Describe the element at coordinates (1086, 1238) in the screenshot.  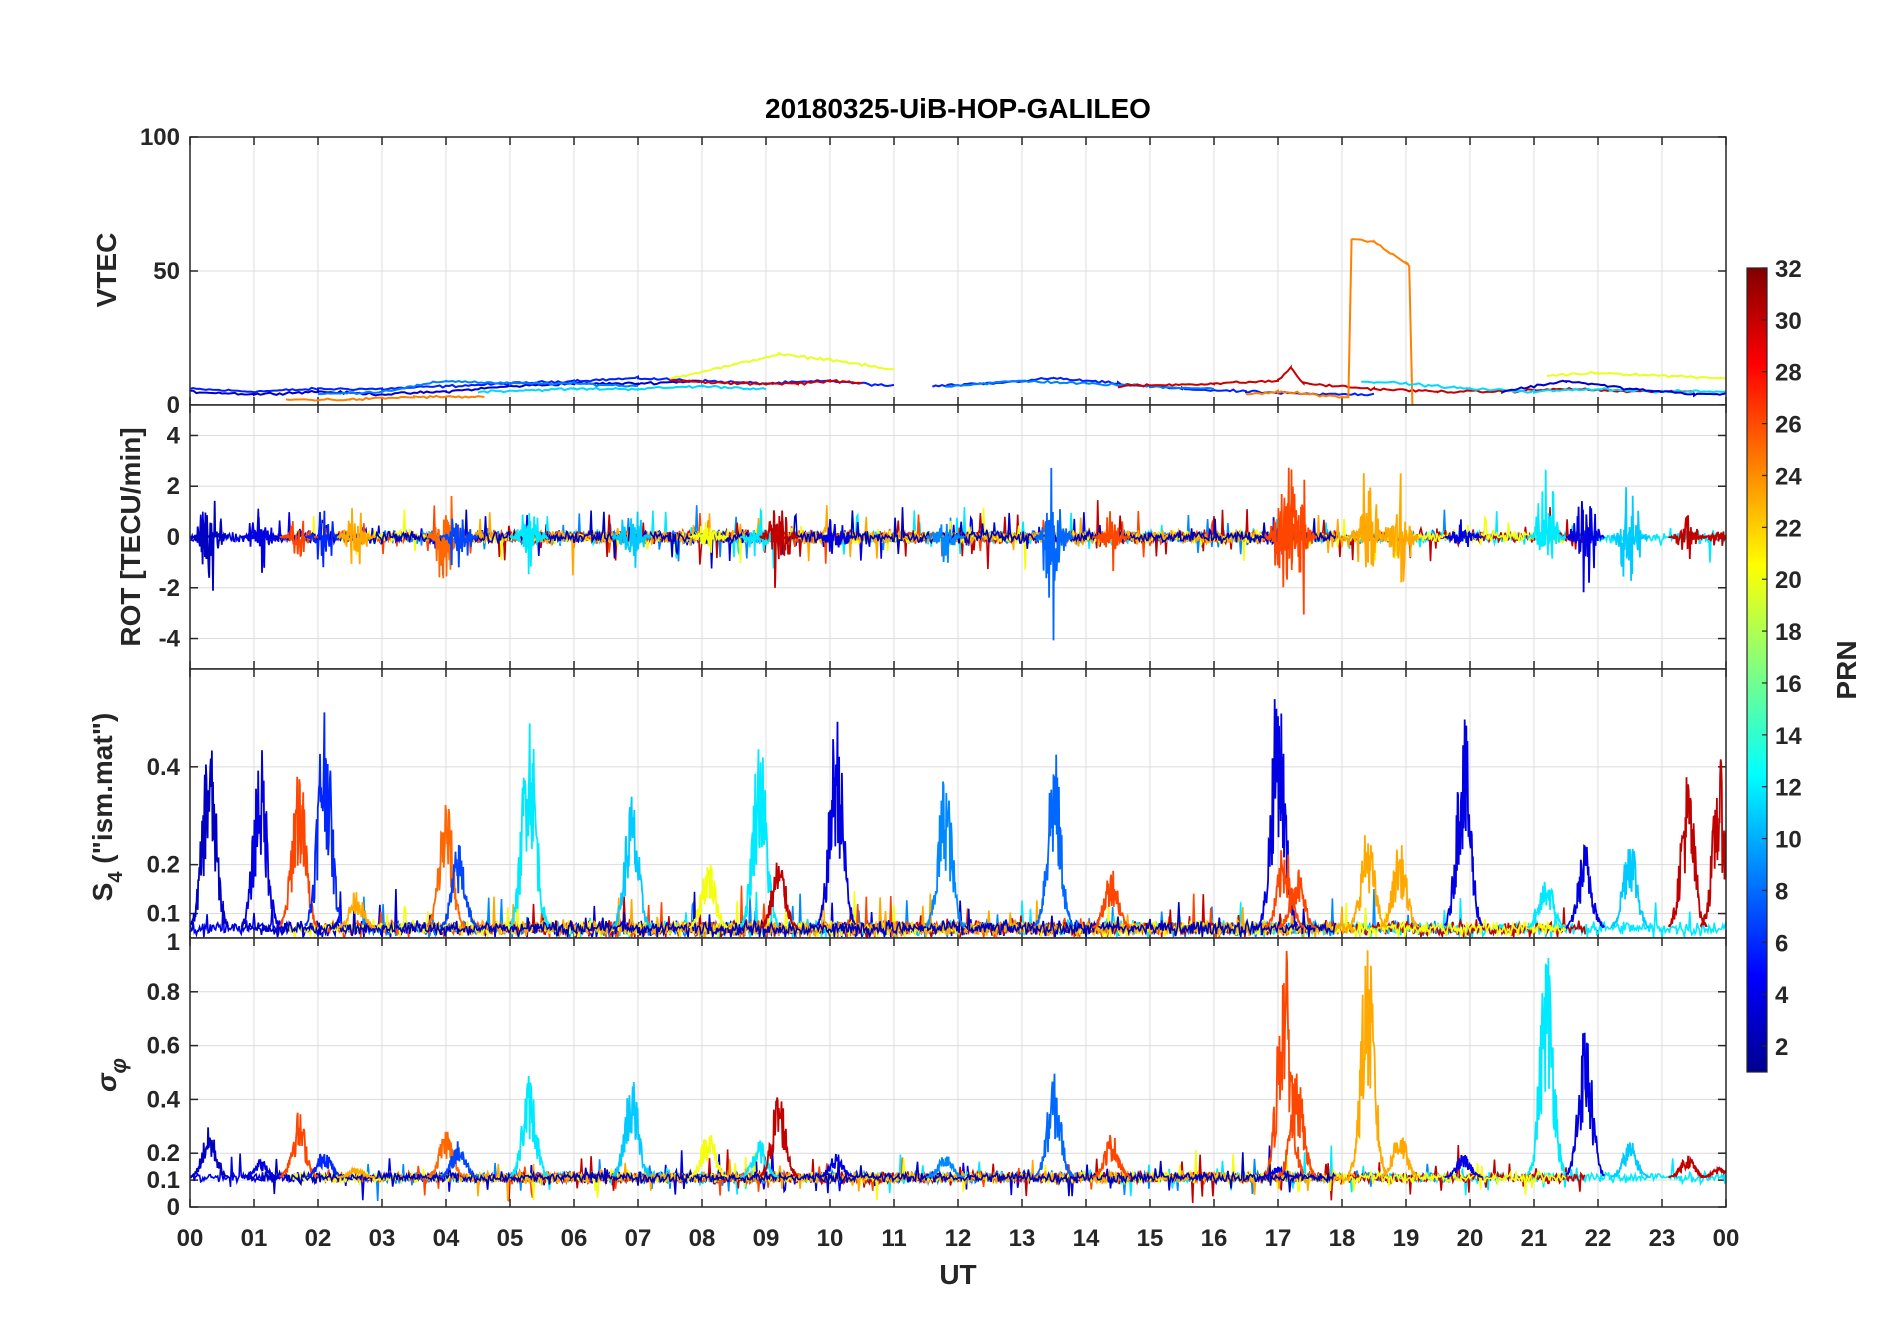
I see `x-tick-label: 14` at that location.